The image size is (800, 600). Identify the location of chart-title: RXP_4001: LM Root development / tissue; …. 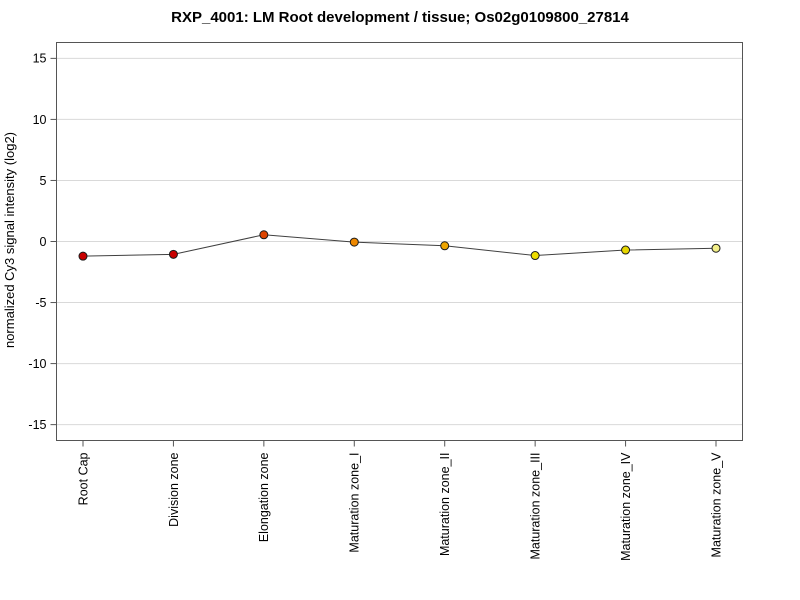
(400, 17).